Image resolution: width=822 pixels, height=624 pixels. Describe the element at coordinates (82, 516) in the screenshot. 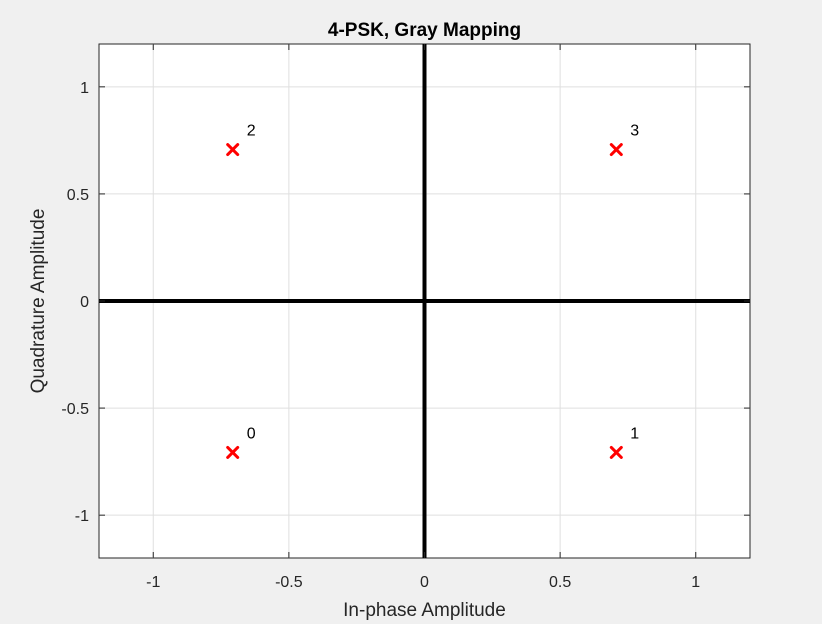

I see `y-tick-label: -1` at that location.